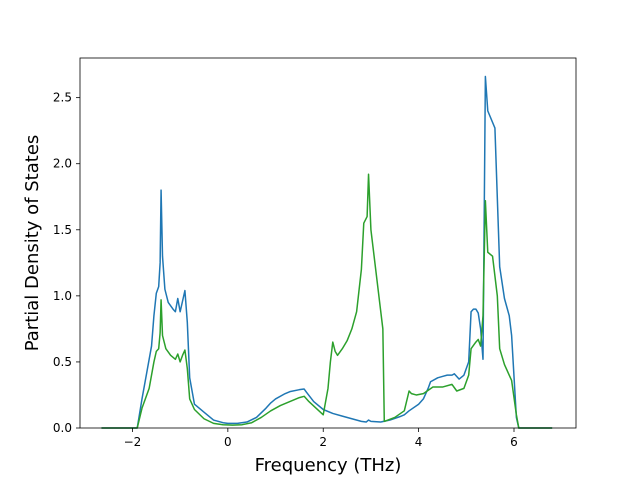 The height and width of the screenshot is (480, 640). I want to click on y-axis: 0.0 0.5 1.0 1.5 2.0 2.5, so click(66, 263).